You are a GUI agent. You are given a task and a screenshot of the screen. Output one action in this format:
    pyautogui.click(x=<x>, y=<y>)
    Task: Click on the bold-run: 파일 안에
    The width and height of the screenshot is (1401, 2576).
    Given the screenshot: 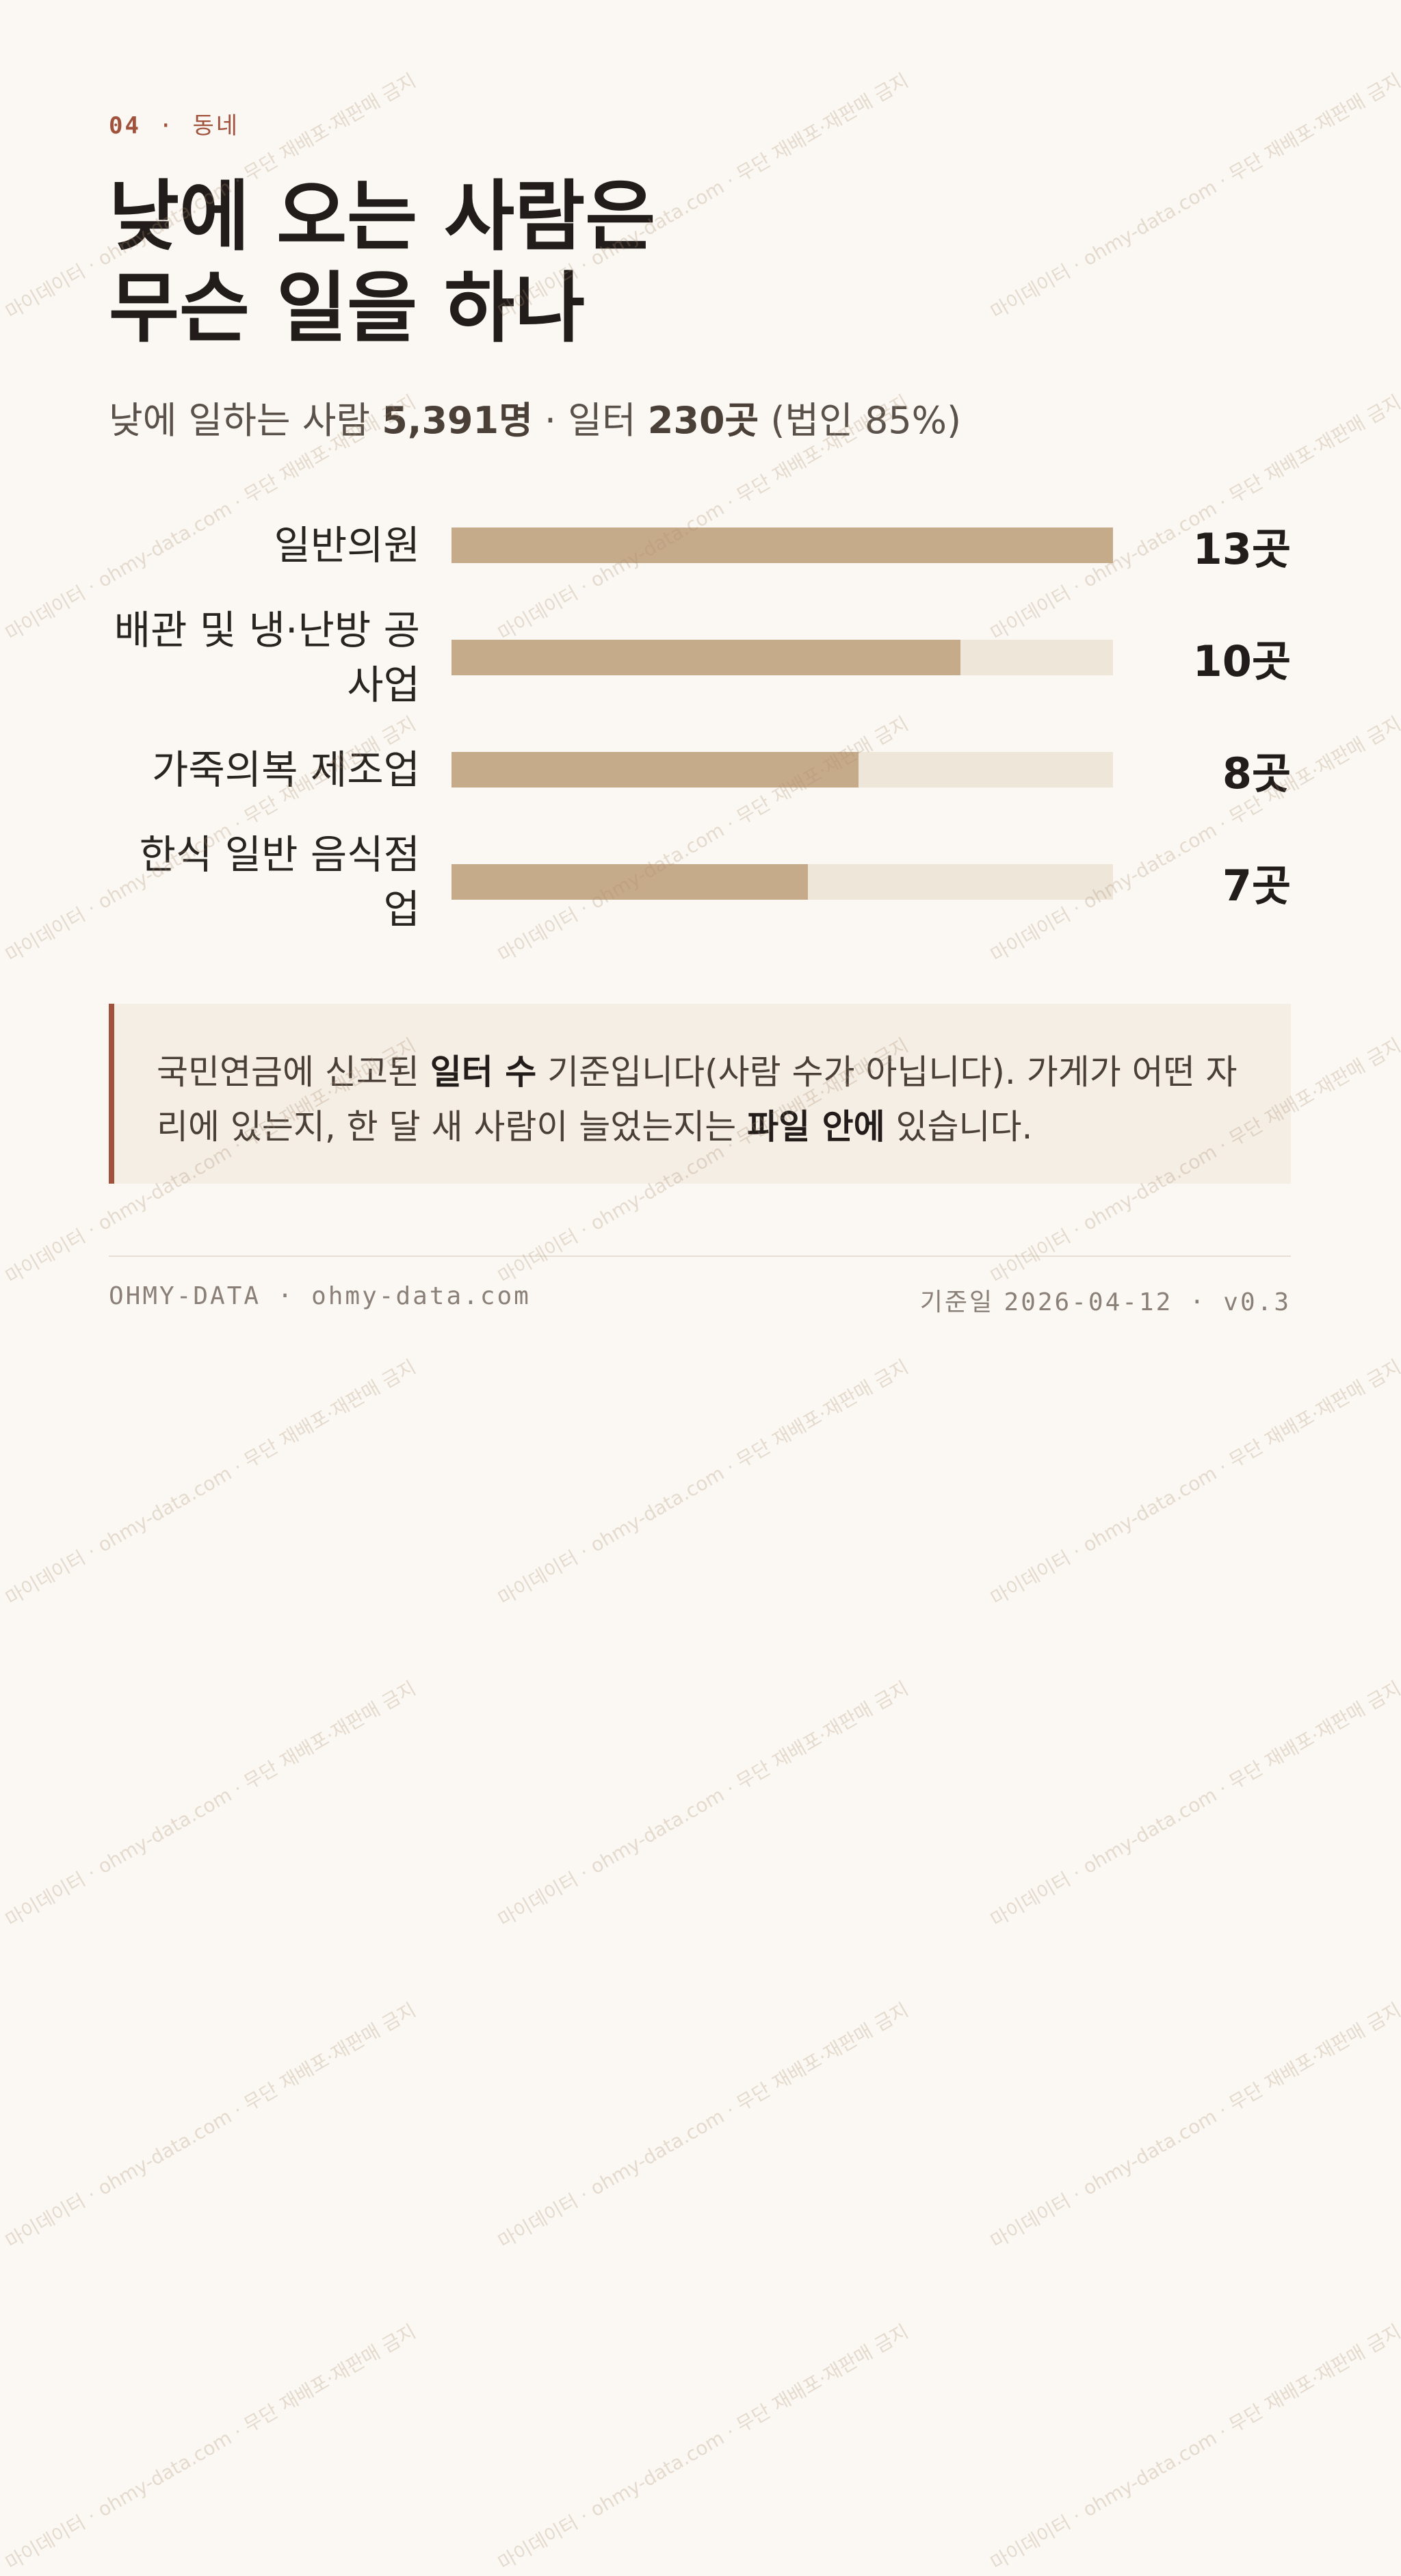 What is the action you would take?
    pyautogui.click(x=816, y=1127)
    